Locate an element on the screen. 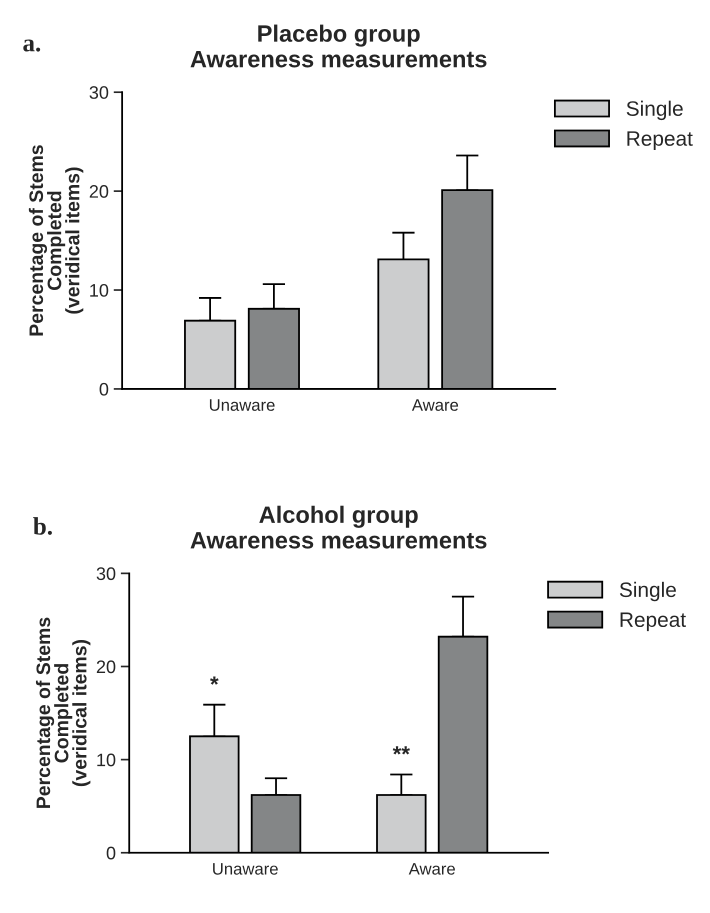 This screenshot has height=913, width=710. text: a. is located at coordinates (31, 46).